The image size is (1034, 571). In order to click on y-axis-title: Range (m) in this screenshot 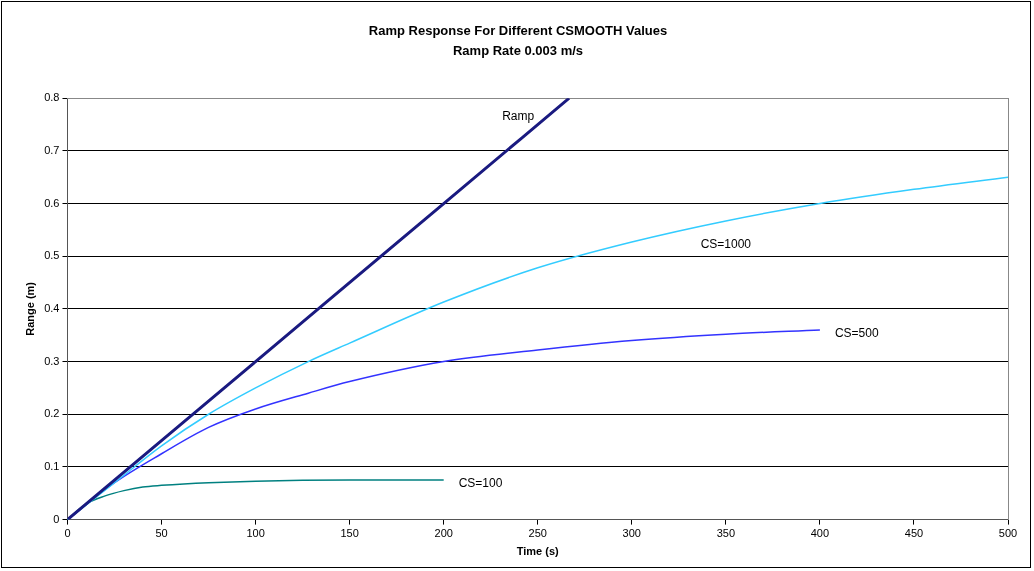, I will do `click(29, 308)`.